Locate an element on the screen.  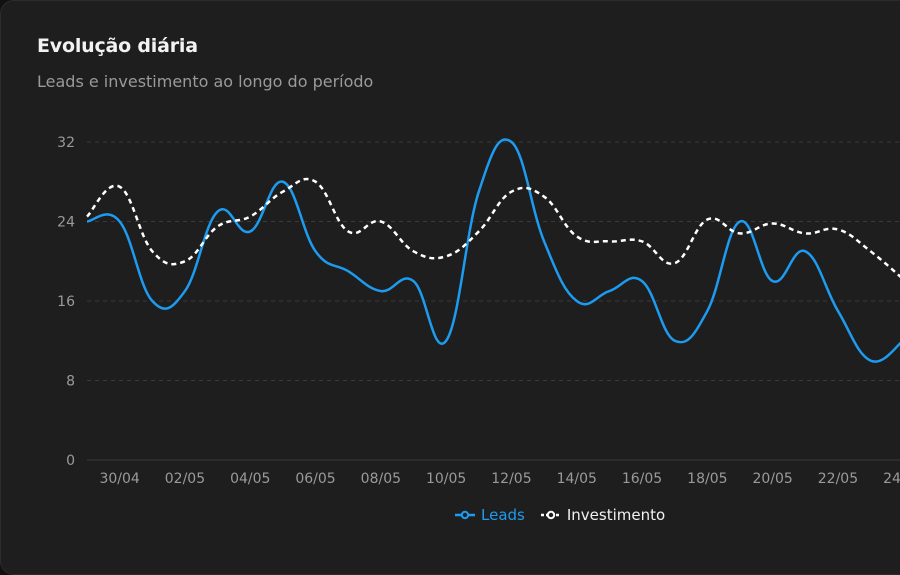
x-tick-label: 12/05 is located at coordinates (511, 479).